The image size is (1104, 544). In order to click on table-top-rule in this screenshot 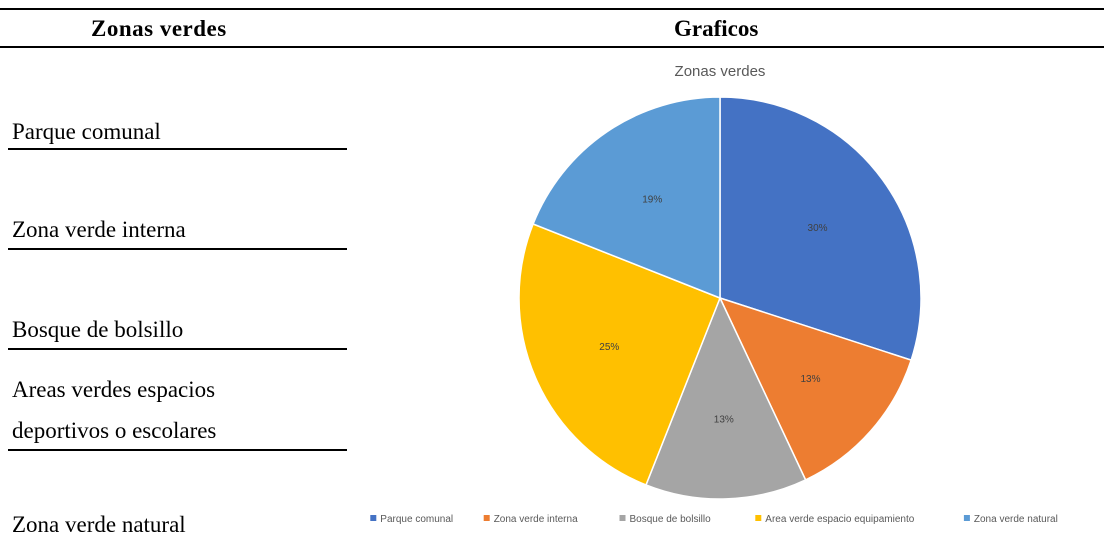, I will do `click(552, 9)`.